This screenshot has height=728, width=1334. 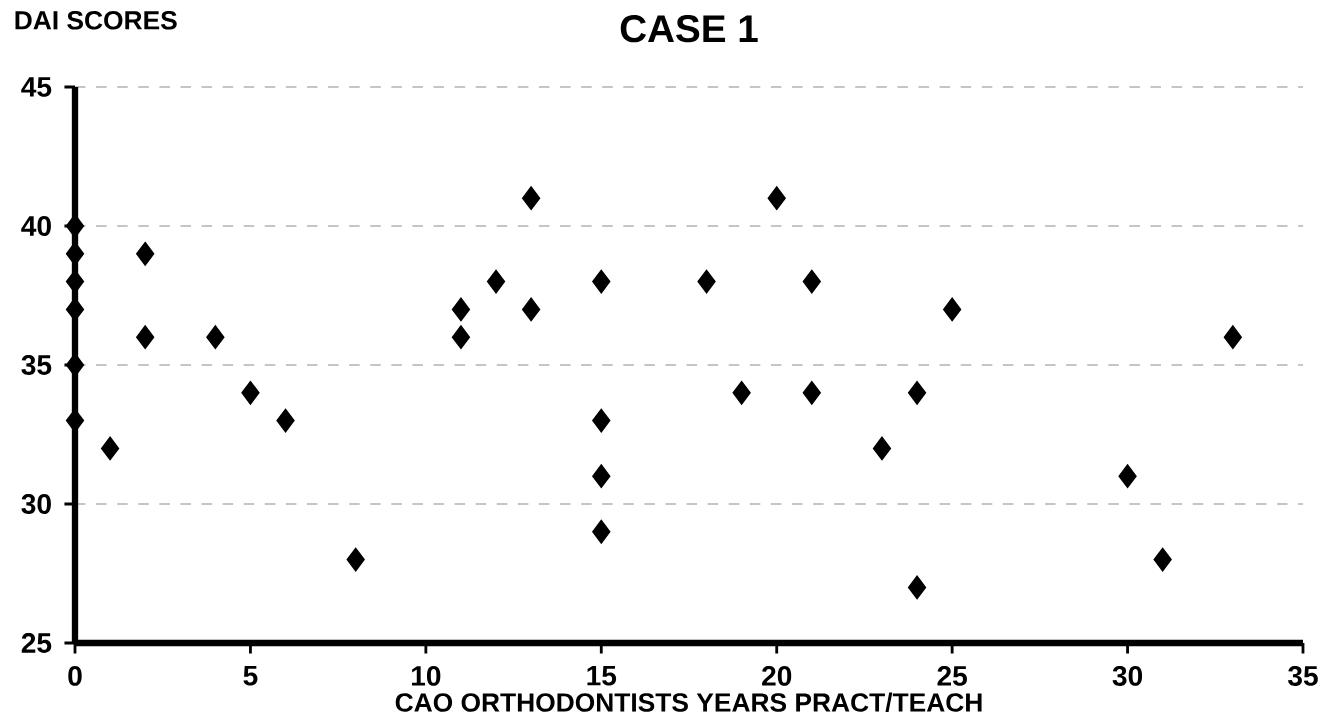 What do you see at coordinates (36, 226) in the screenshot?
I see `y-tick-label: 40` at bounding box center [36, 226].